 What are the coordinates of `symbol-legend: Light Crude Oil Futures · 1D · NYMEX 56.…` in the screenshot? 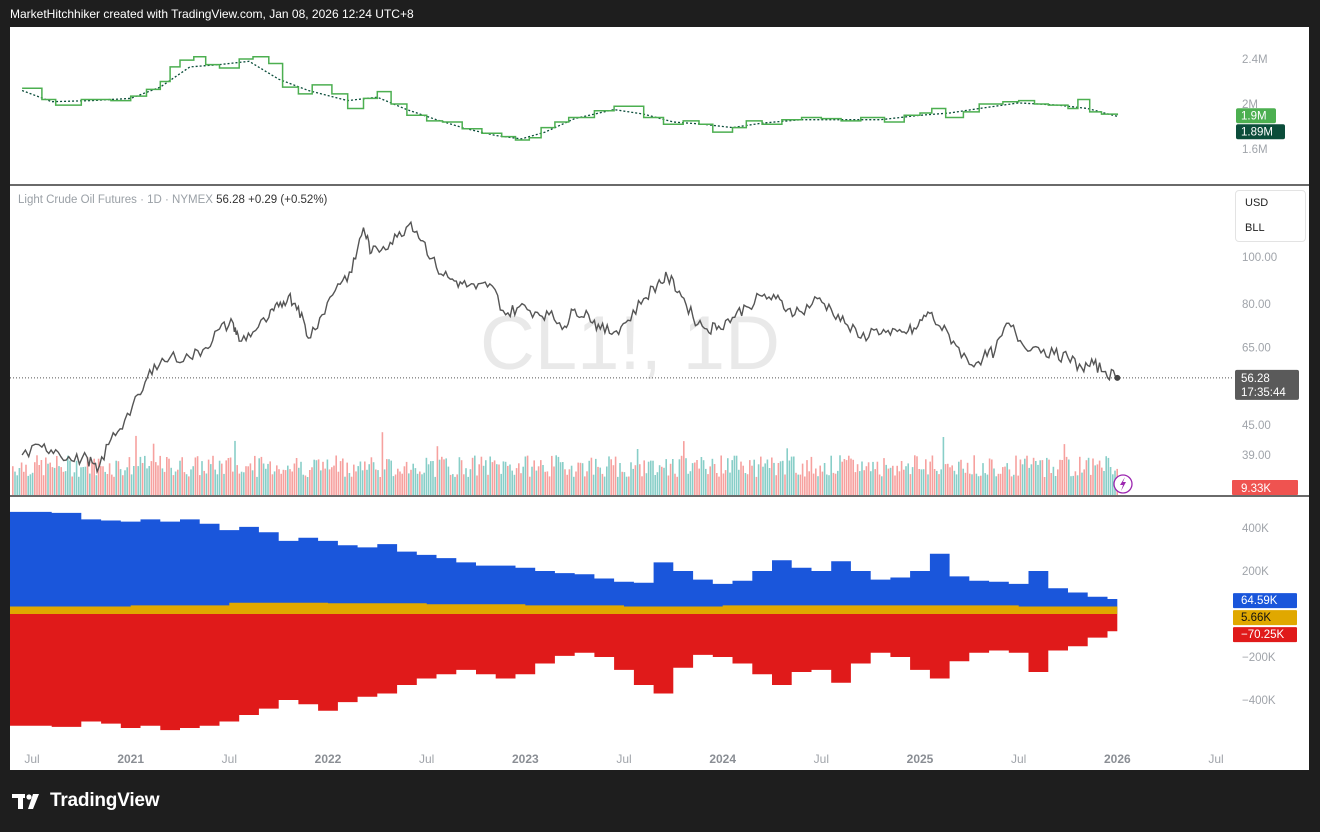 It's located at (172, 200).